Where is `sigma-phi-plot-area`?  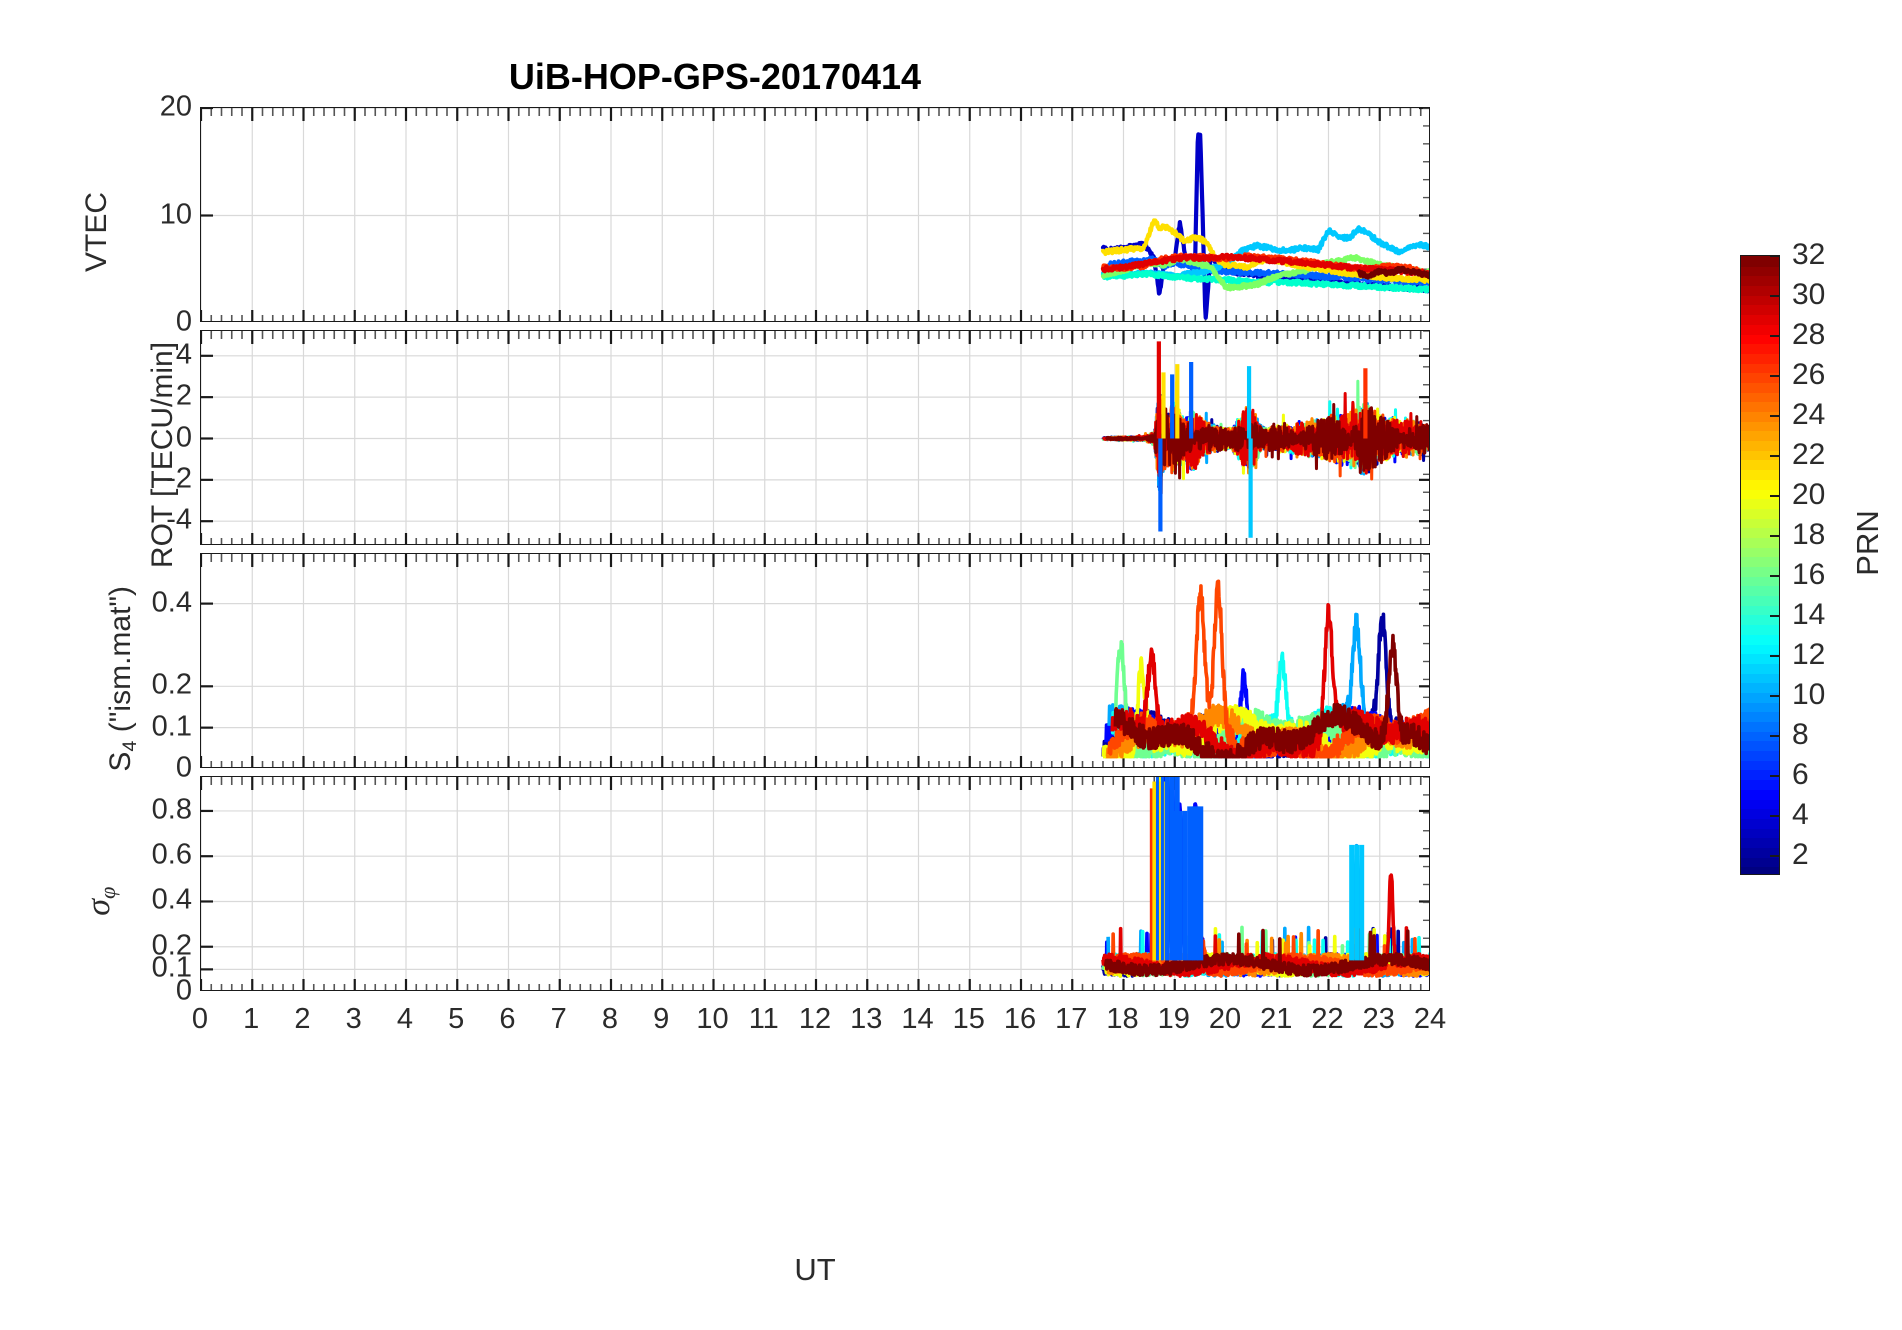
sigma-phi-plot-area is located at coordinates (815, 883).